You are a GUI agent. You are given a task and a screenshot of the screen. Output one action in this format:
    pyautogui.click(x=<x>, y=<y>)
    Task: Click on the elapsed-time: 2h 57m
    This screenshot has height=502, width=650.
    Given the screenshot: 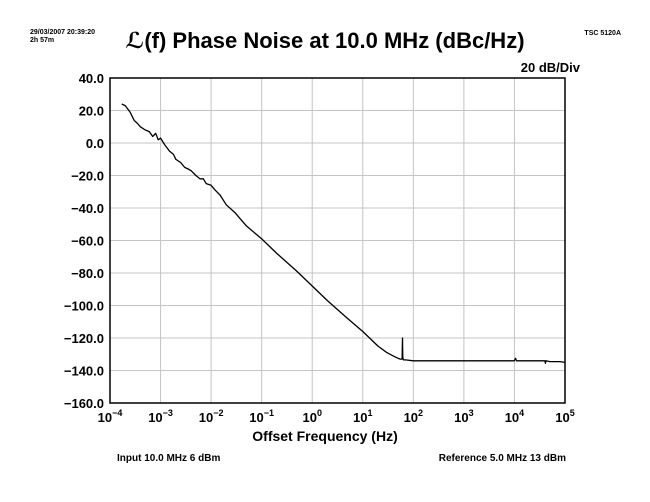 What is the action you would take?
    pyautogui.click(x=42, y=40)
    